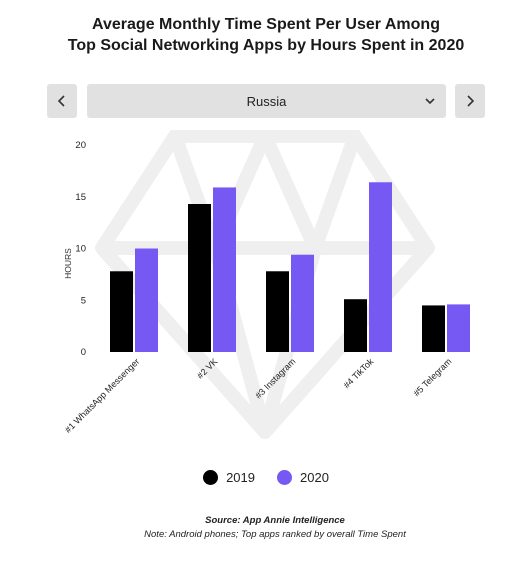 Image resolution: width=532 pixels, height=565 pixels. I want to click on previous-button, so click(62, 101).